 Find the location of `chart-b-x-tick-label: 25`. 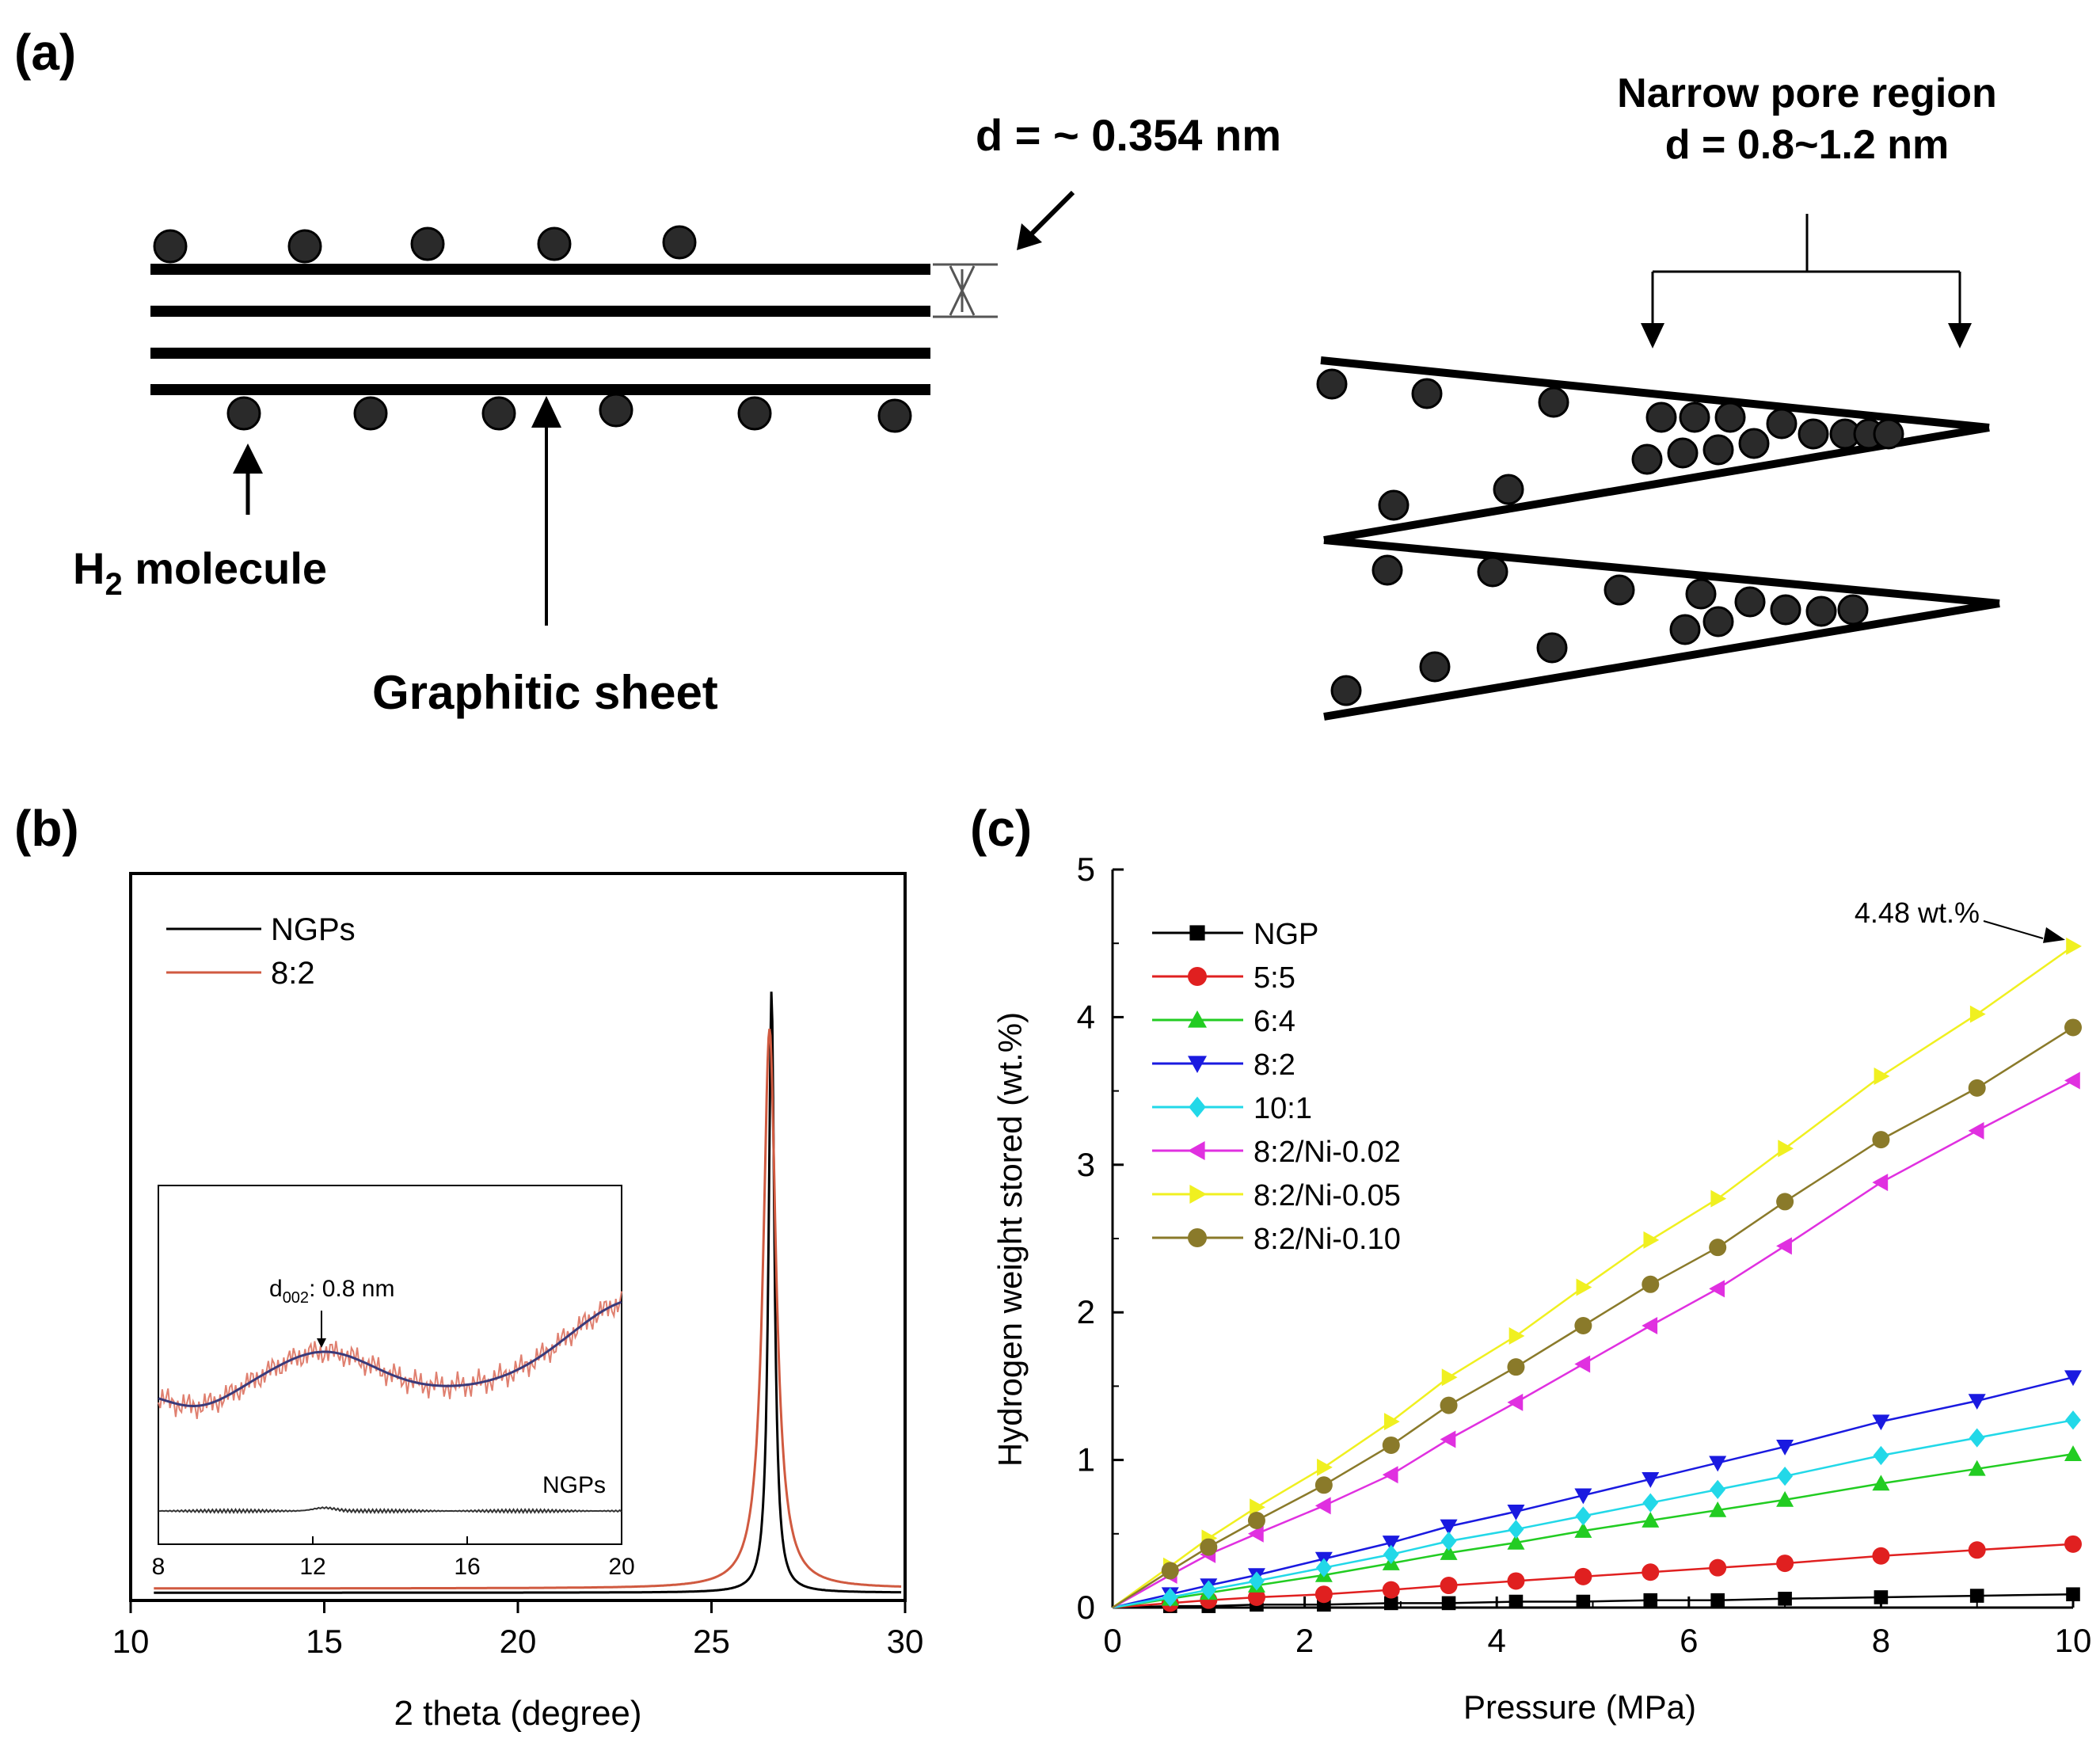

chart-b-x-tick-label: 25 is located at coordinates (711, 1641).